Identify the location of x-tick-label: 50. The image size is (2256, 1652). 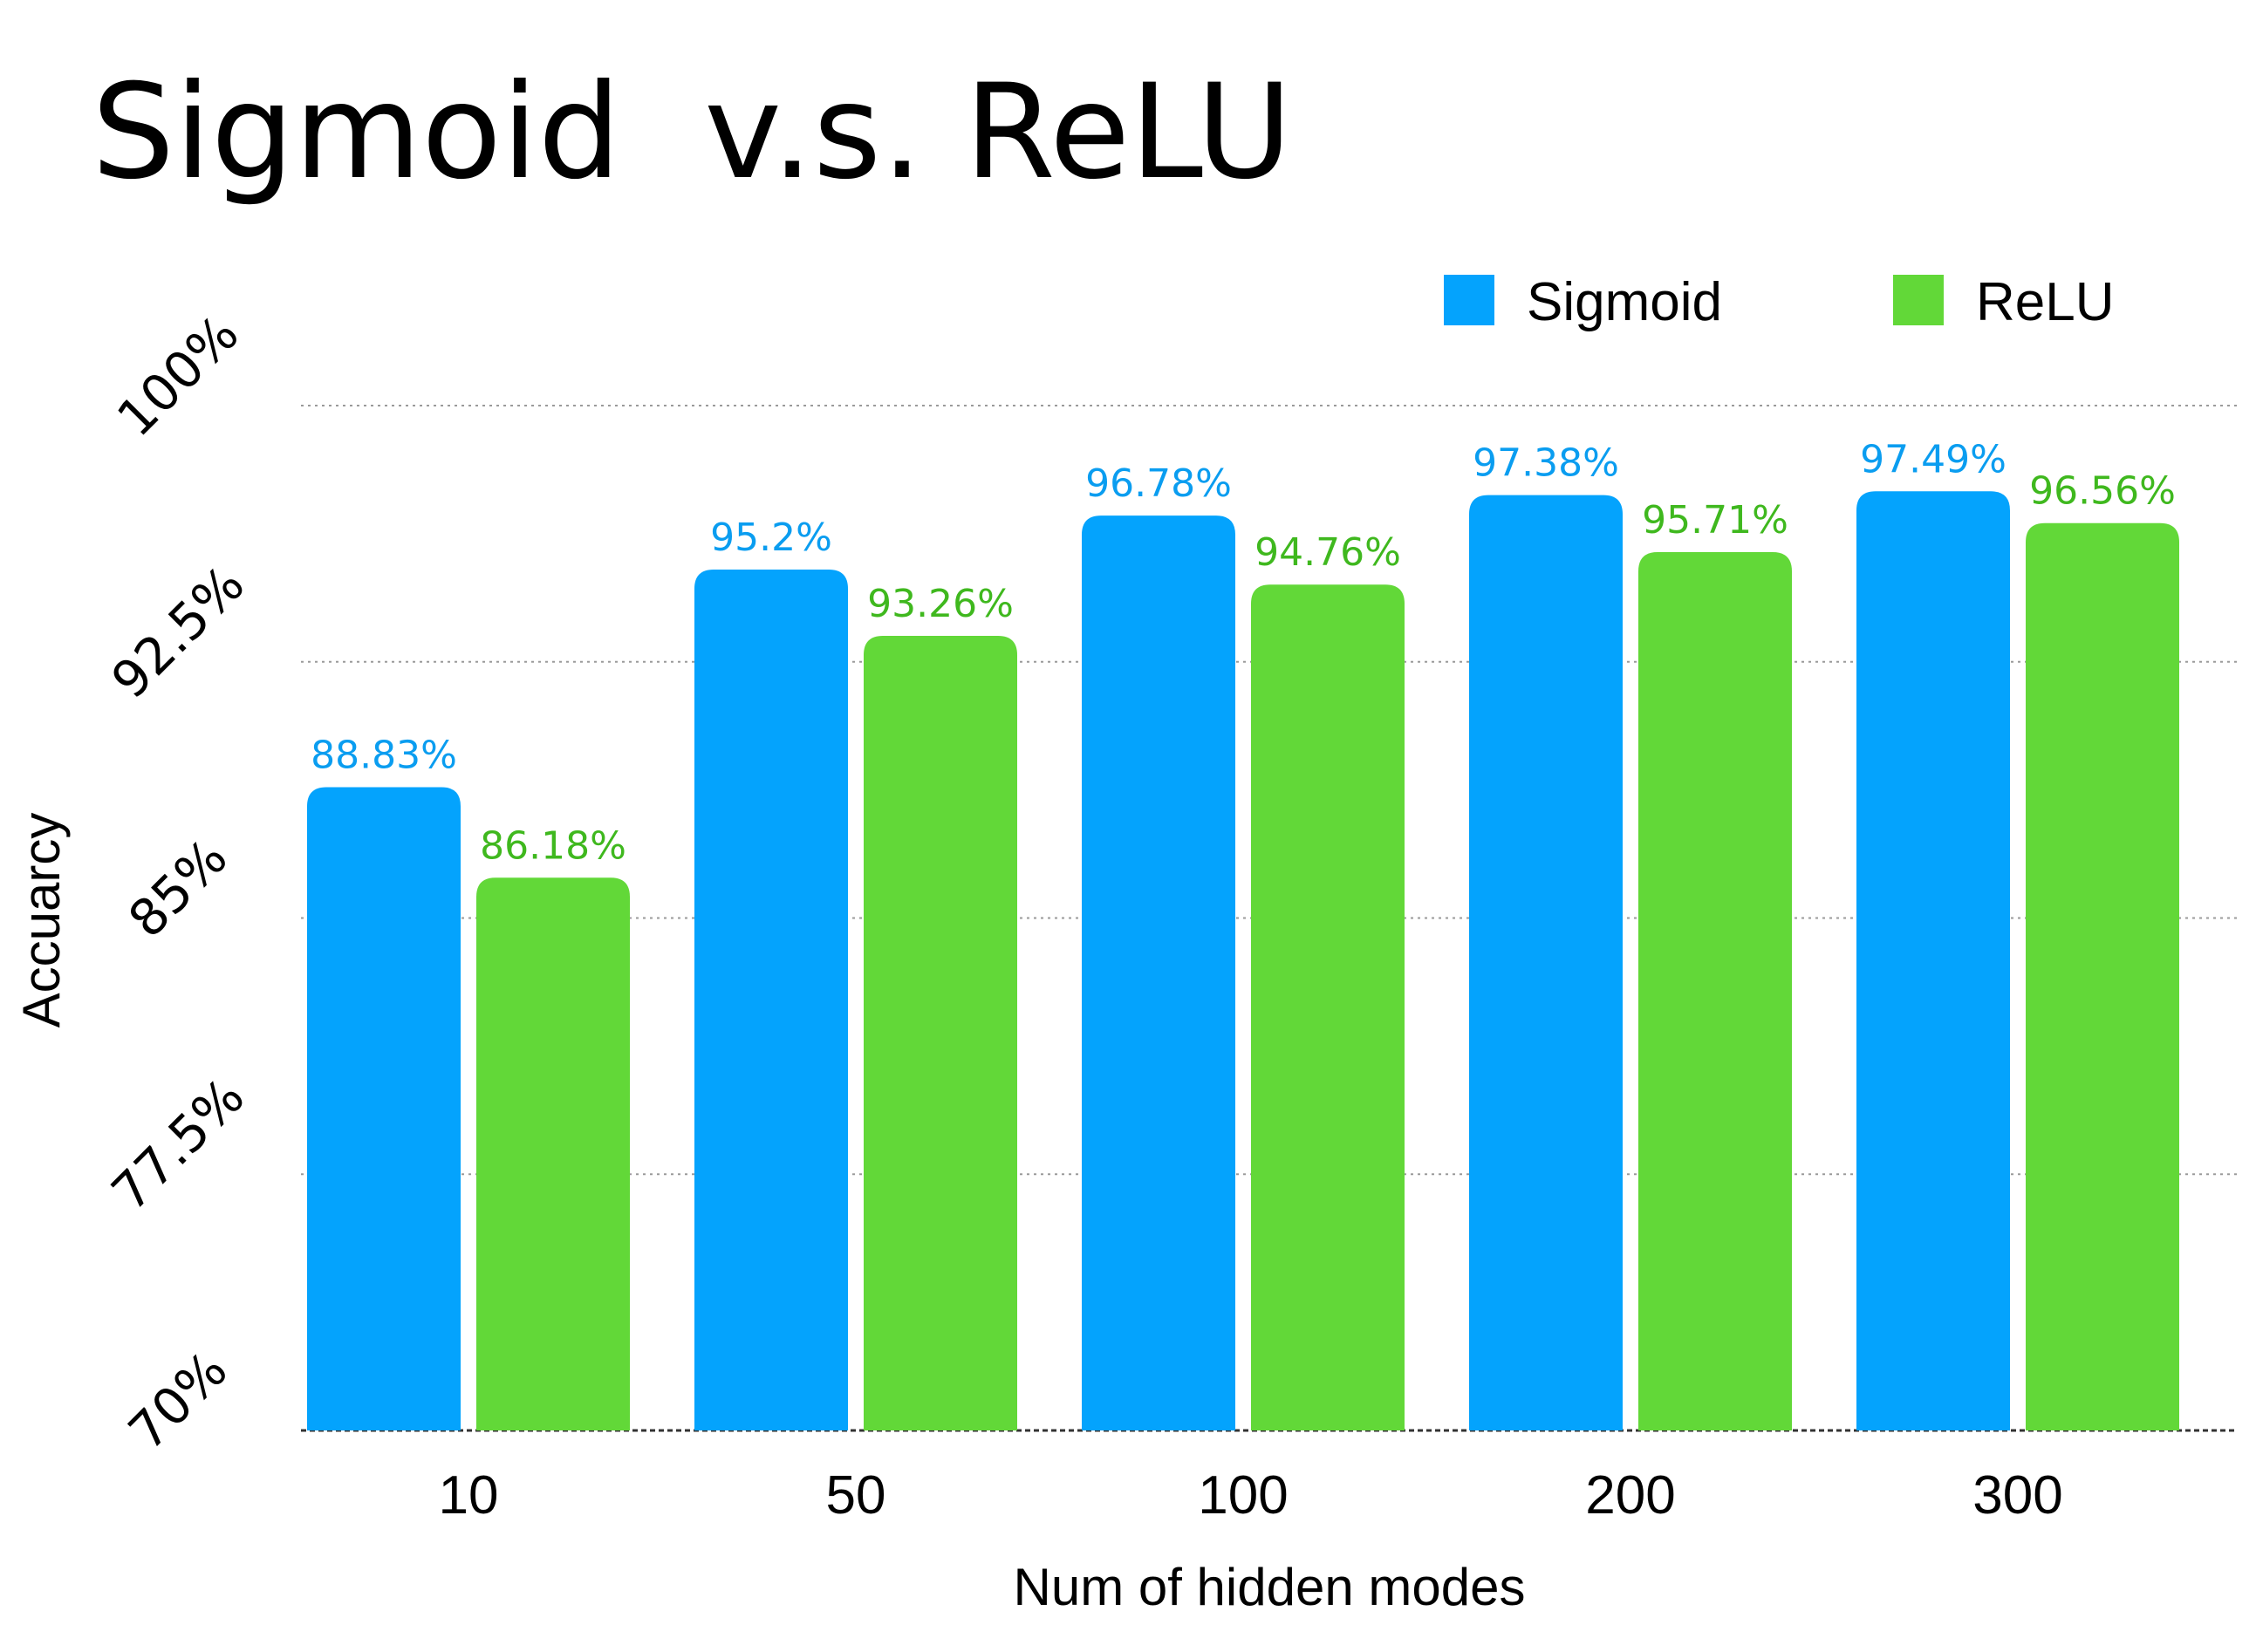
(856, 1495).